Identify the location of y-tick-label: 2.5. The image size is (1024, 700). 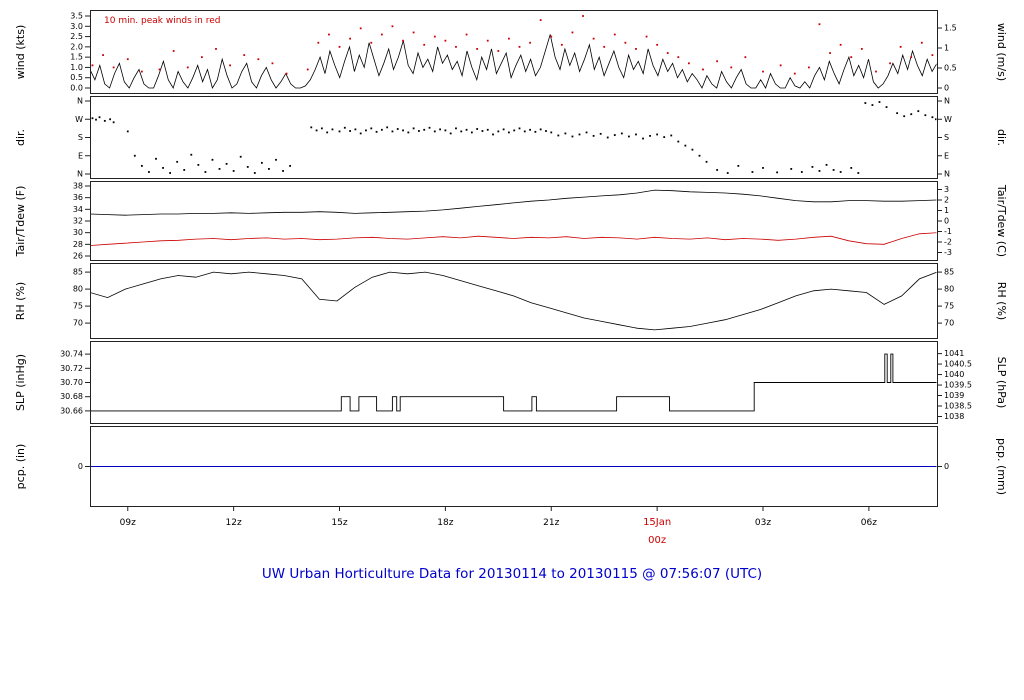
(76, 36).